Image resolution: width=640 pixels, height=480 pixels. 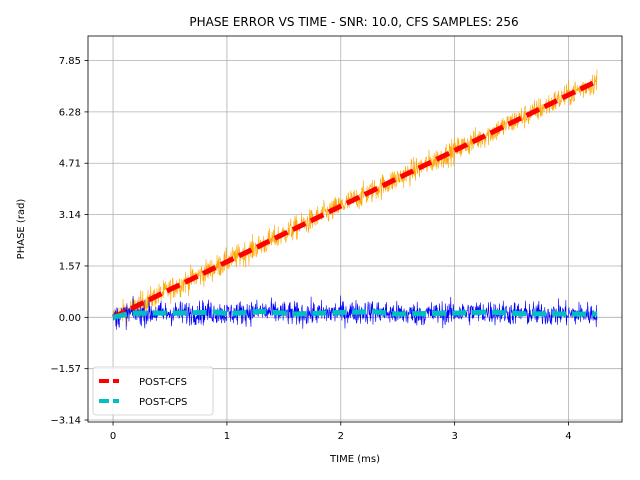 I want to click on series-line-post-cps, so click(x=354, y=314).